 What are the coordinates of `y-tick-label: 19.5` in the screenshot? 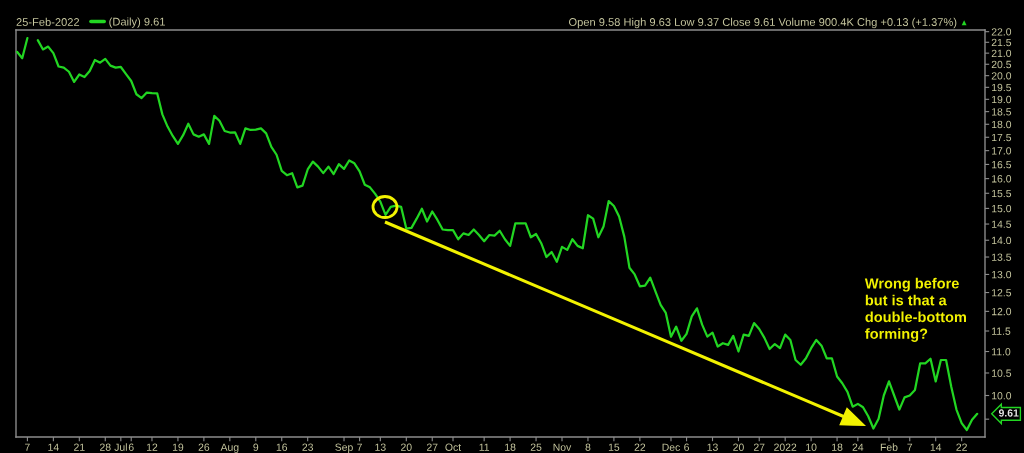 It's located at (1002, 87).